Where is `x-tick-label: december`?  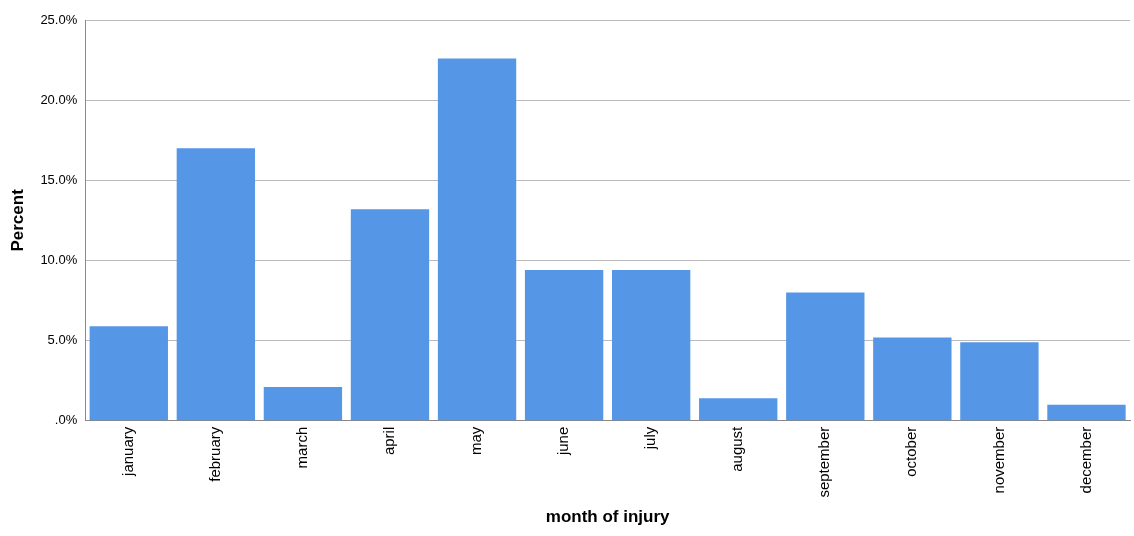
x-tick-label: december is located at coordinates (1085, 460).